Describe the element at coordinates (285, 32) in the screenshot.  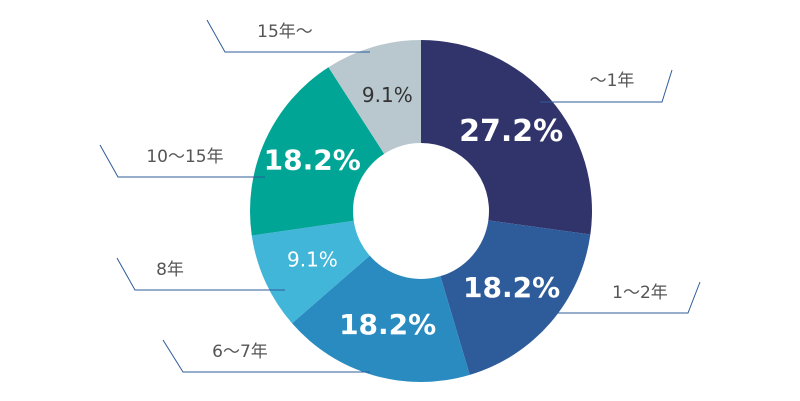
I see `category-label: 15年～` at that location.